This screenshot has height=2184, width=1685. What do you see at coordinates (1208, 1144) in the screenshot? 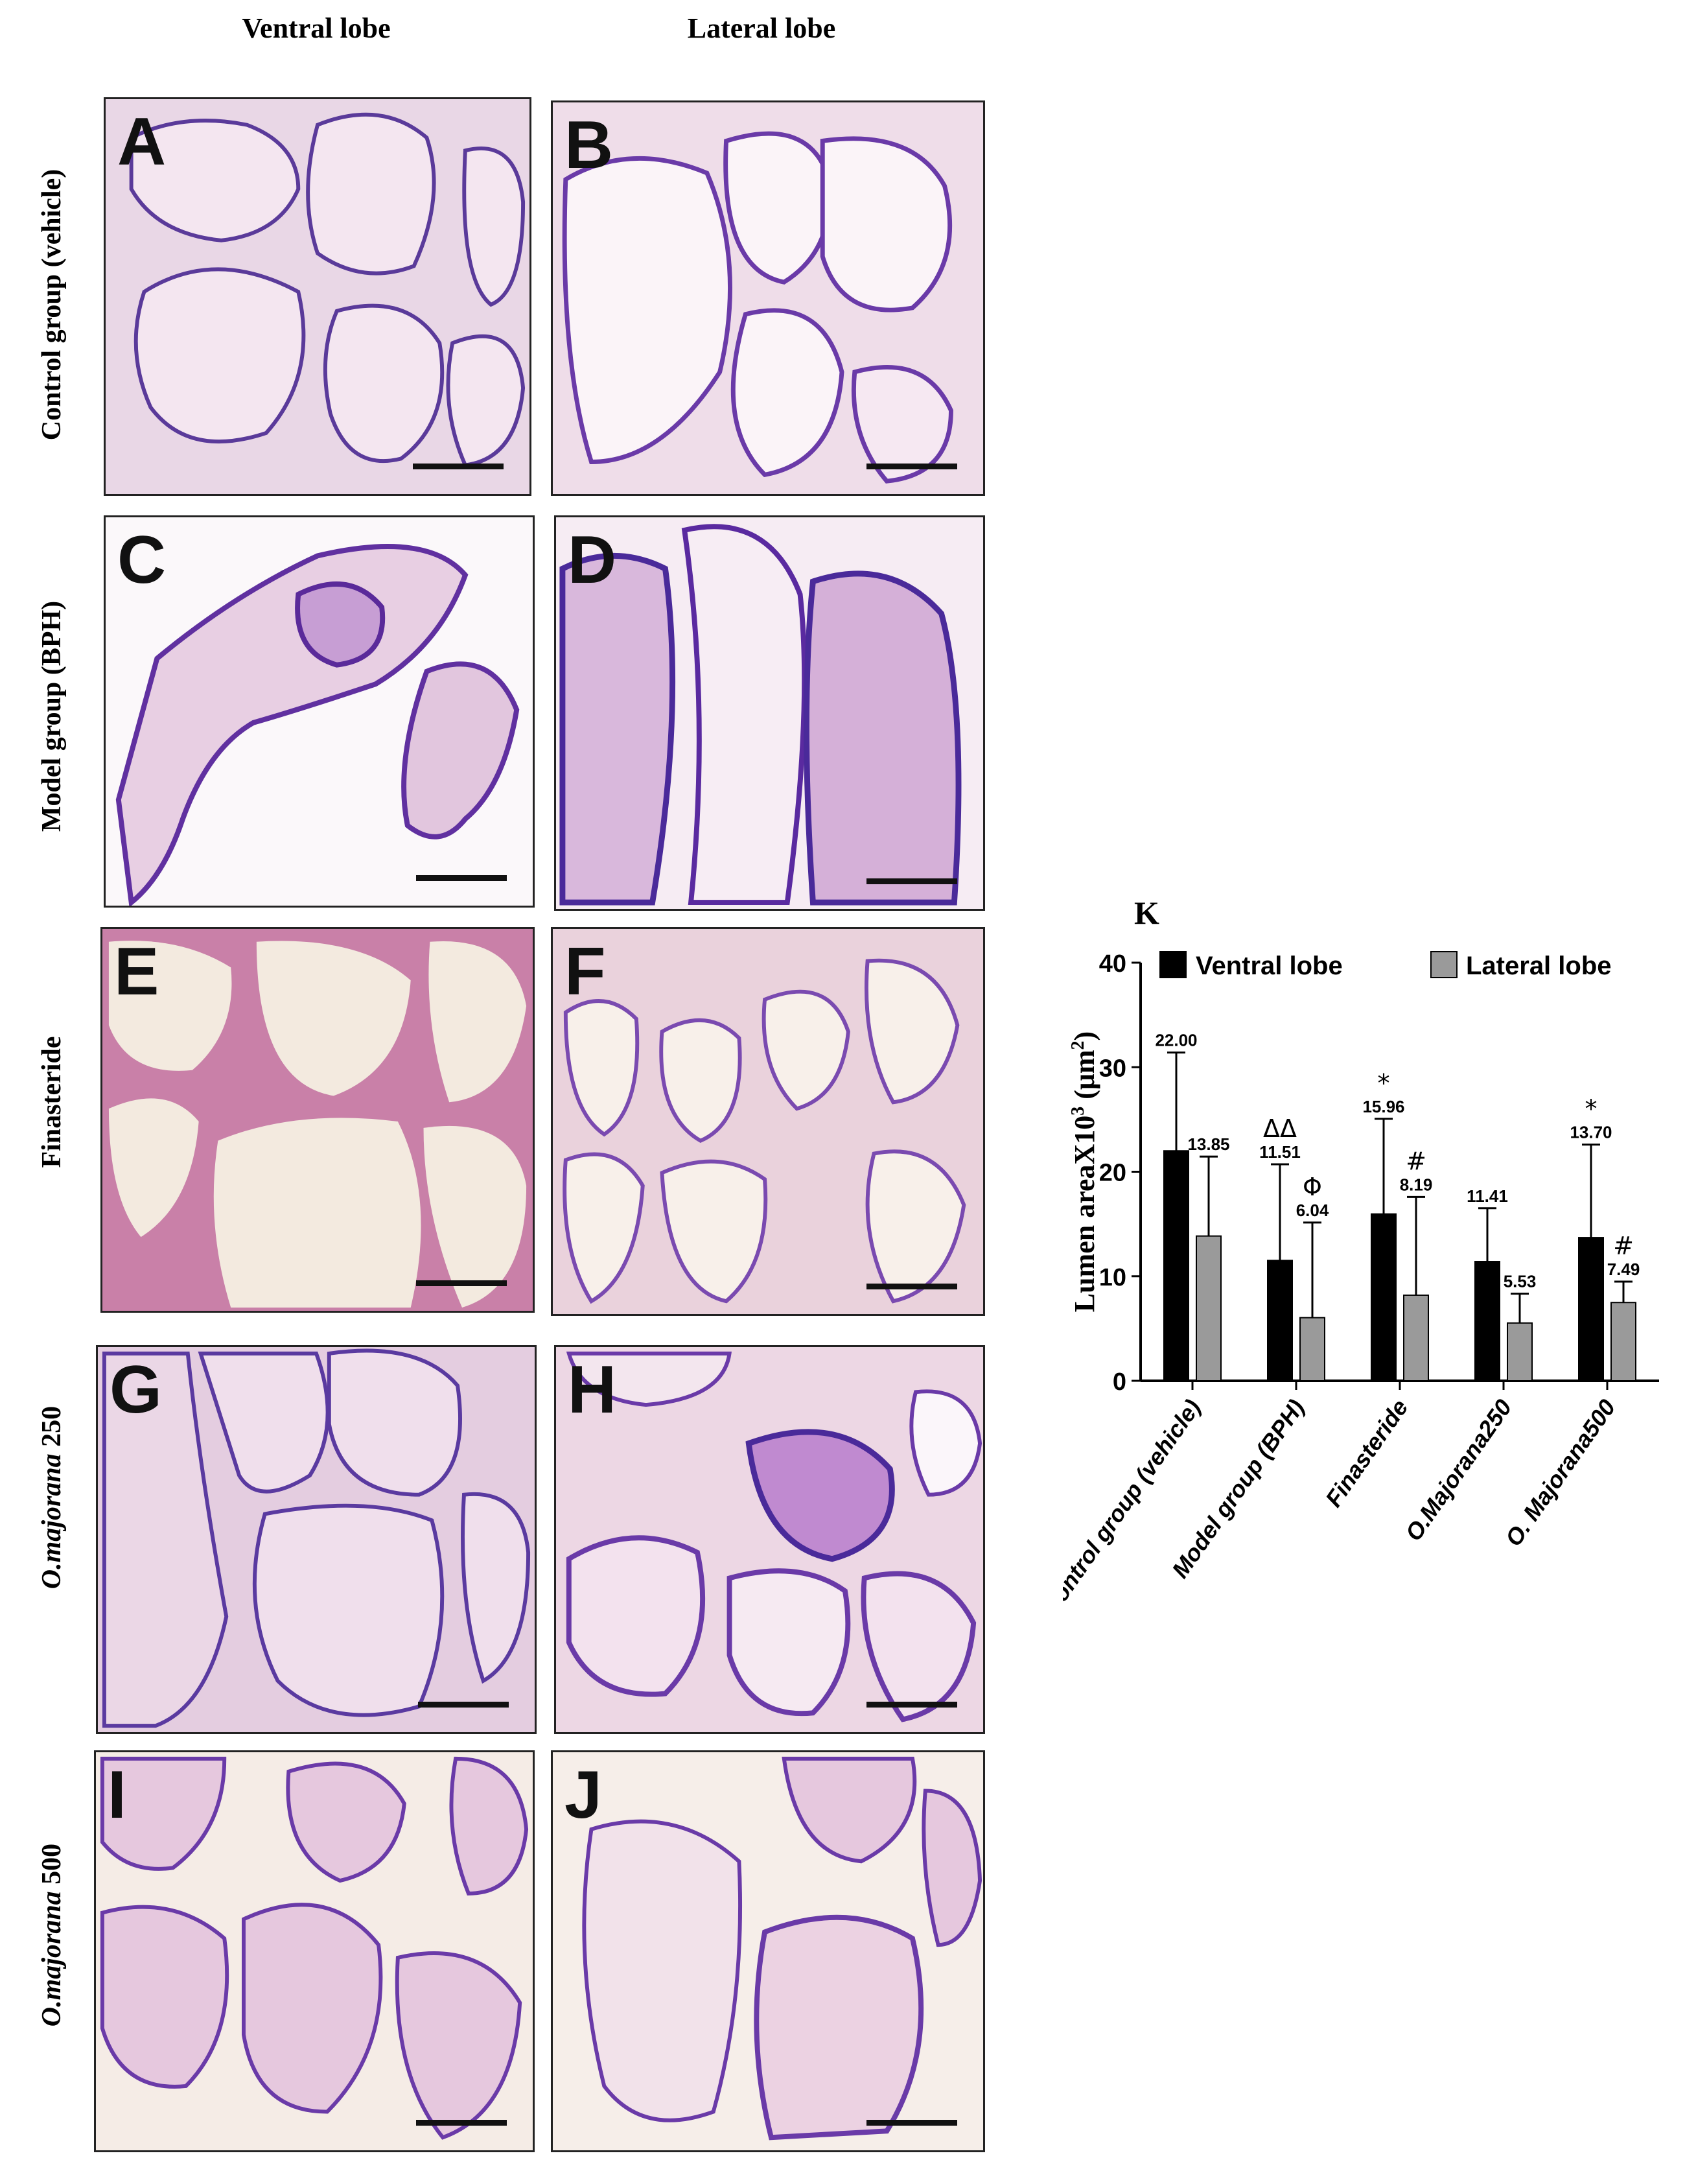
I see `data-label: 13.85` at bounding box center [1208, 1144].